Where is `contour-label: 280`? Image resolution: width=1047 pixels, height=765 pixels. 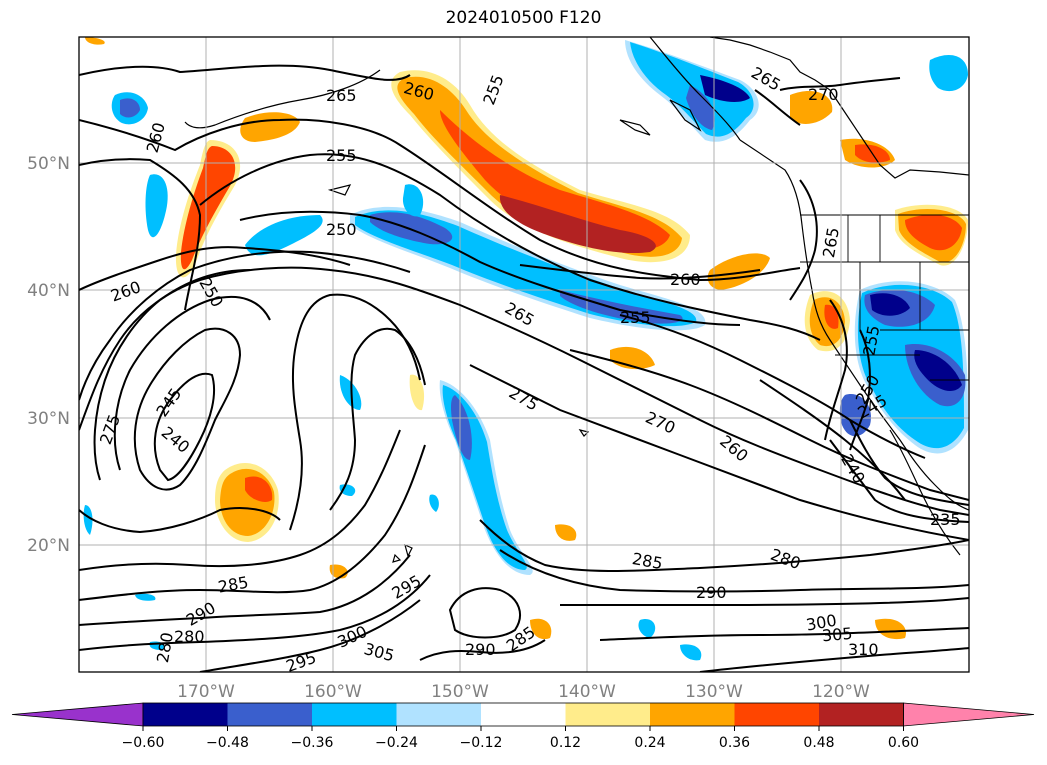
contour-label: 280 is located at coordinates (189, 636).